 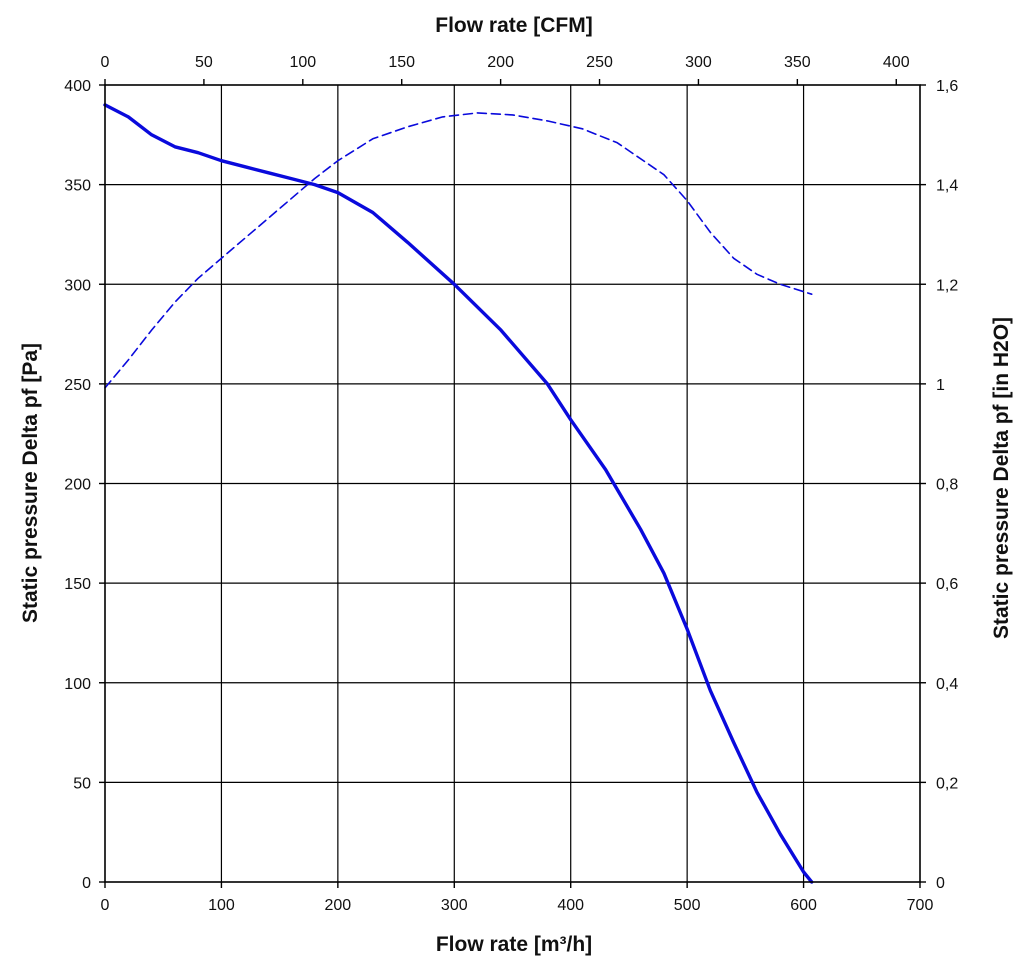 I want to click on y2-axis-title: Static pressure Delta pf [in H2O], so click(x=1001, y=478).